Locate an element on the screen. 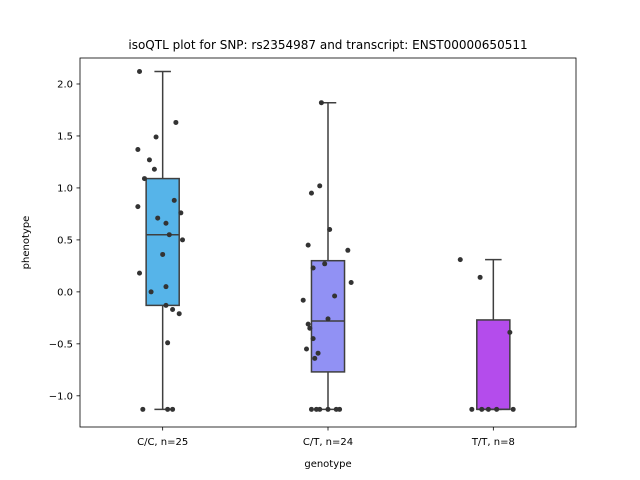 This screenshot has width=640, height=480. x-axis: C/C, n=25 C/T, n=24 T/T, n=8 is located at coordinates (326, 437).